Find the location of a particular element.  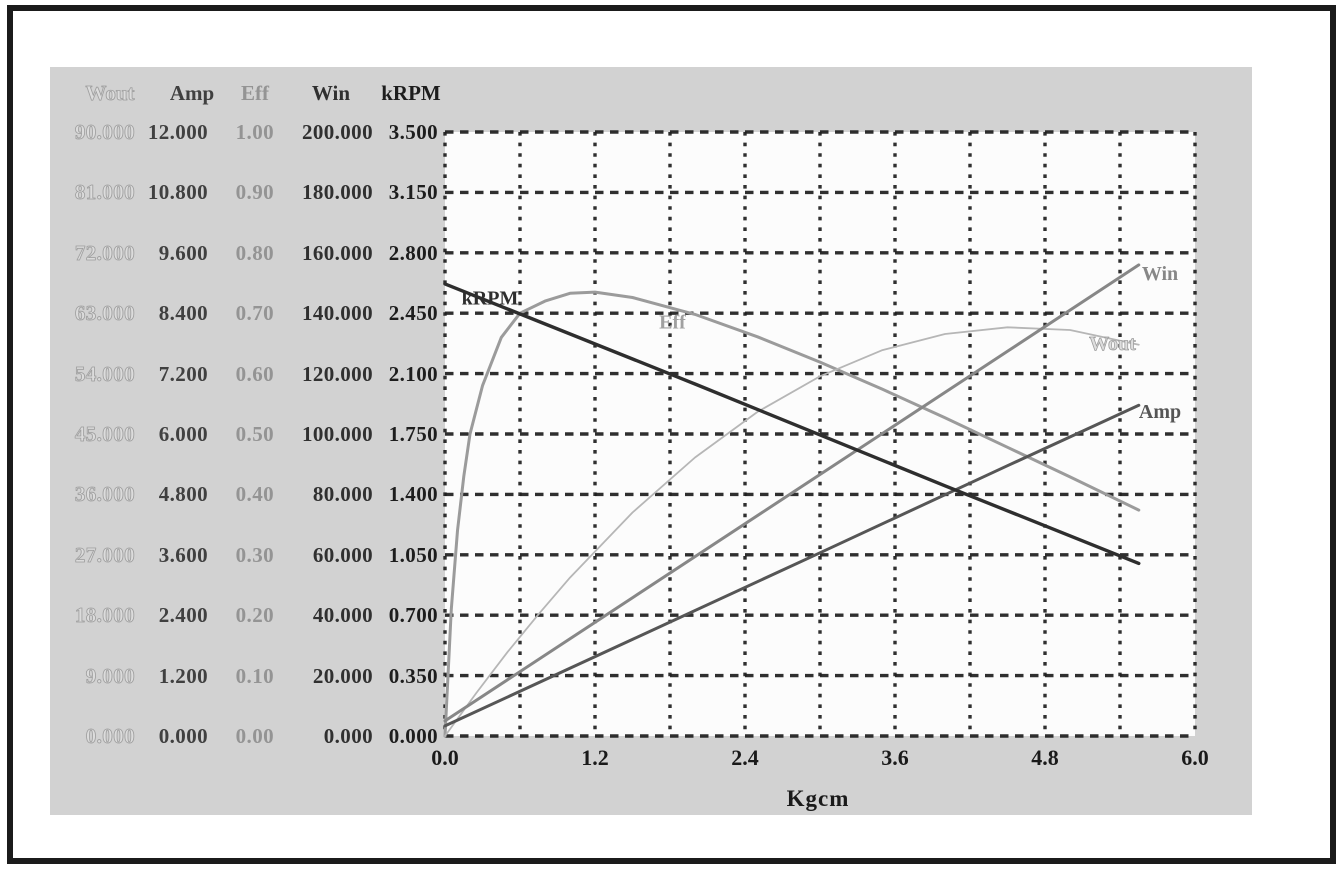

table-cell-krpm-row6: 1.400 is located at coordinates (413, 494).